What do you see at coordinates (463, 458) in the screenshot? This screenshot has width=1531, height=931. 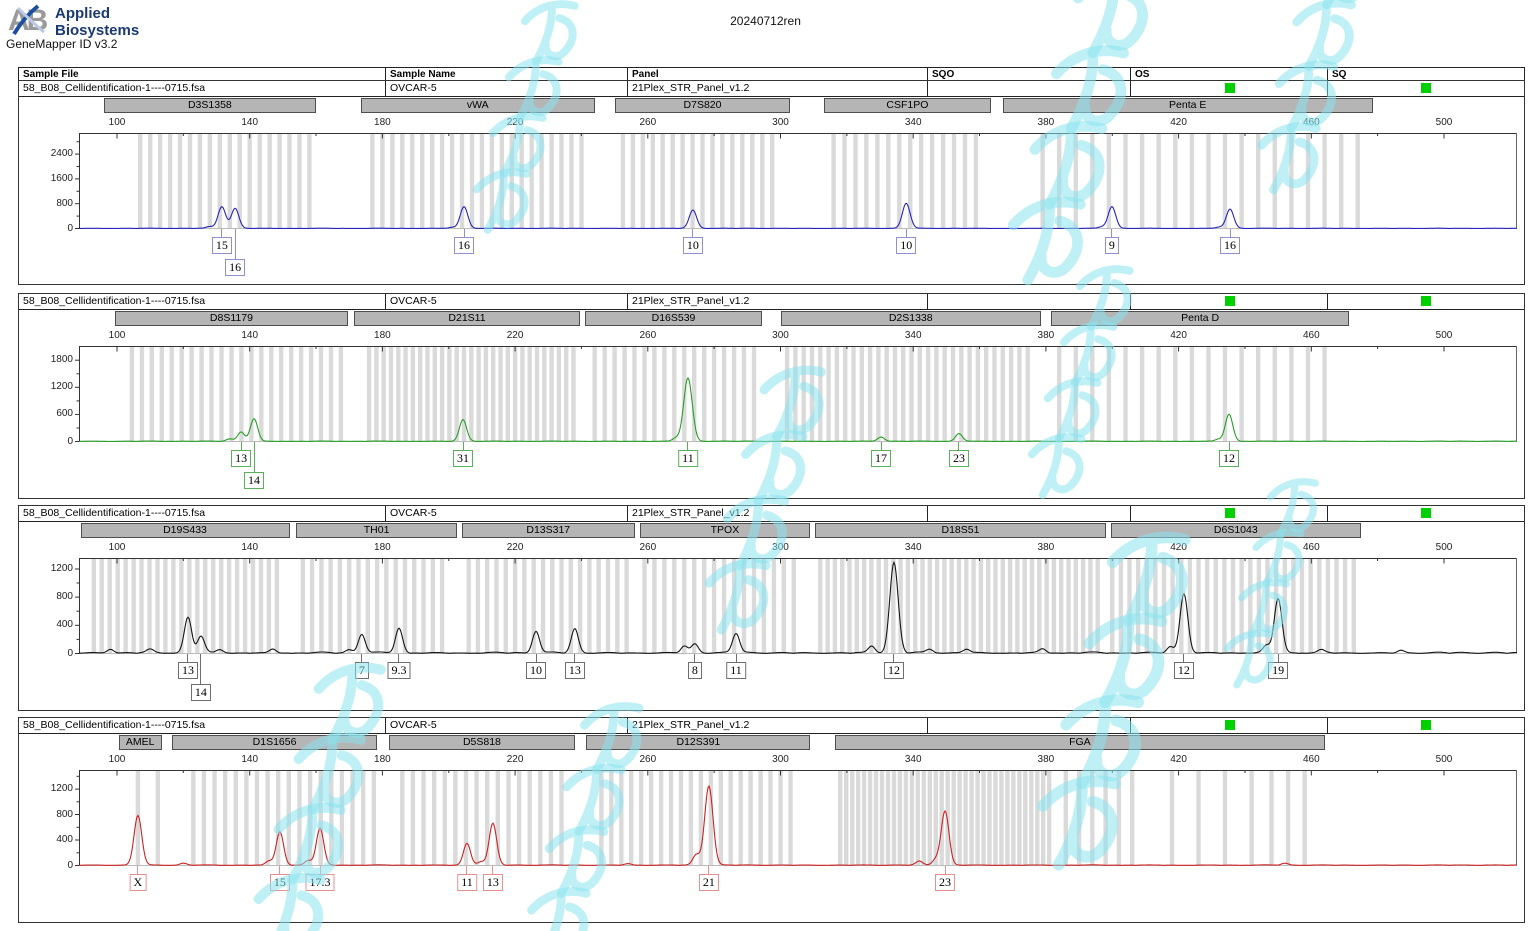 I see `allele-label: 31` at bounding box center [463, 458].